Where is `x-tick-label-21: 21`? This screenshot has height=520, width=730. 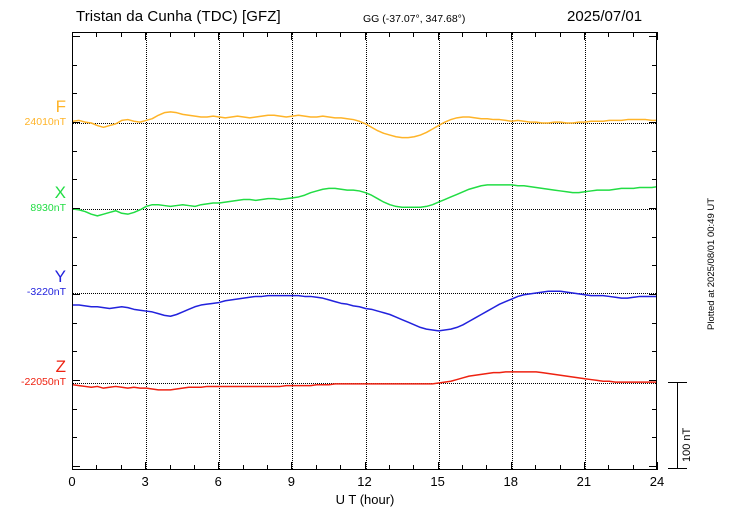 x-tick-label-21: 21 is located at coordinates (584, 481).